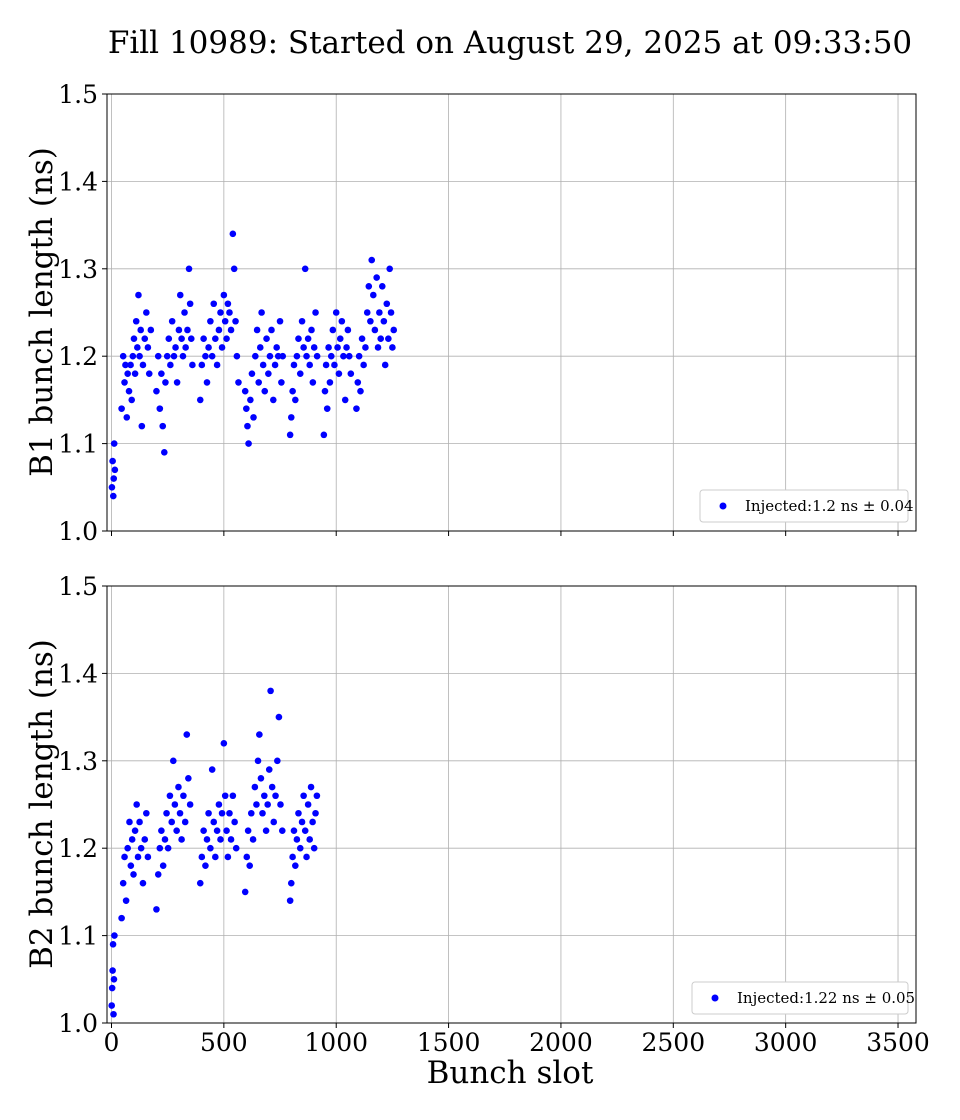 This screenshot has width=960, height=1120. I want to click on b2-y-tick-label: 1.5, so click(78, 586).